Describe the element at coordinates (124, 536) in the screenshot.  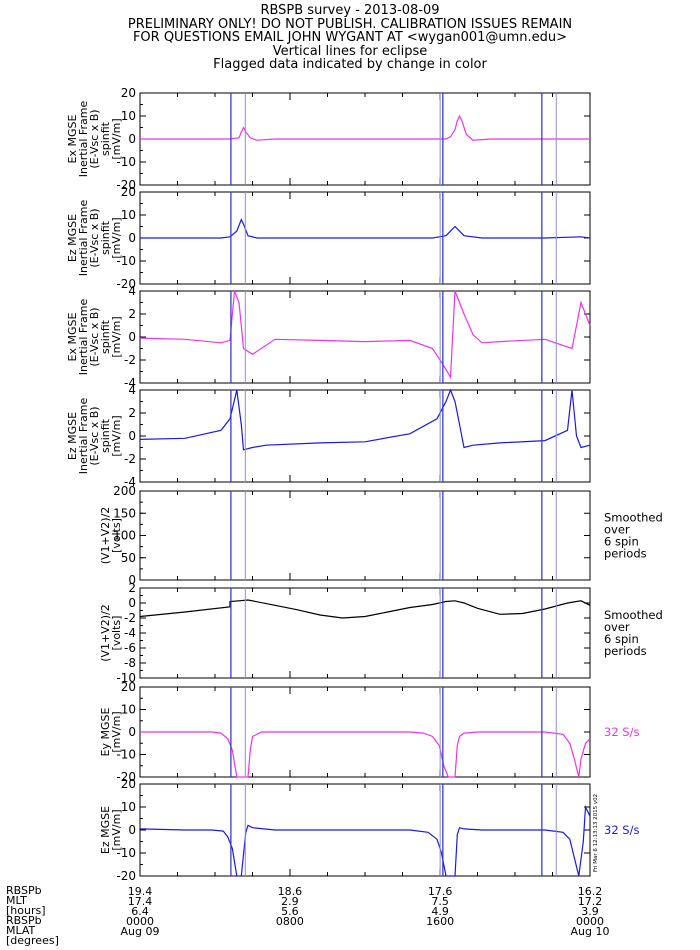
I see `y-tick-label: 100` at that location.